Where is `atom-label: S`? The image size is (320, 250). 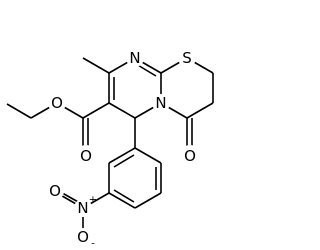
atom-label: S is located at coordinates (187, 58).